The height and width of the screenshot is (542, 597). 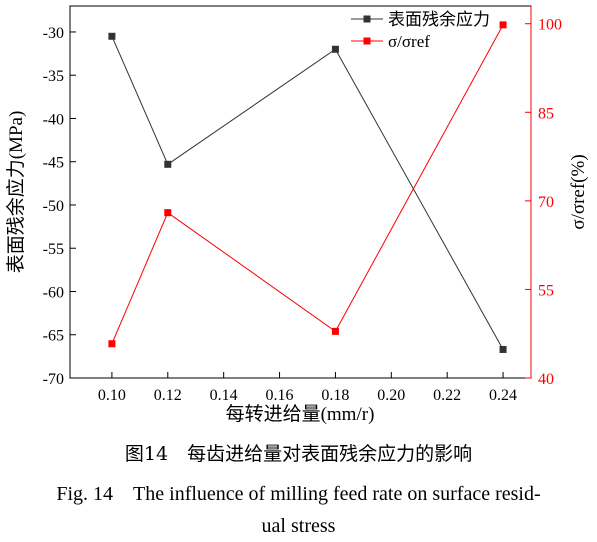 What do you see at coordinates (300, 414) in the screenshot?
I see `x-axis-label: 每转进给量(mm/r)` at bounding box center [300, 414].